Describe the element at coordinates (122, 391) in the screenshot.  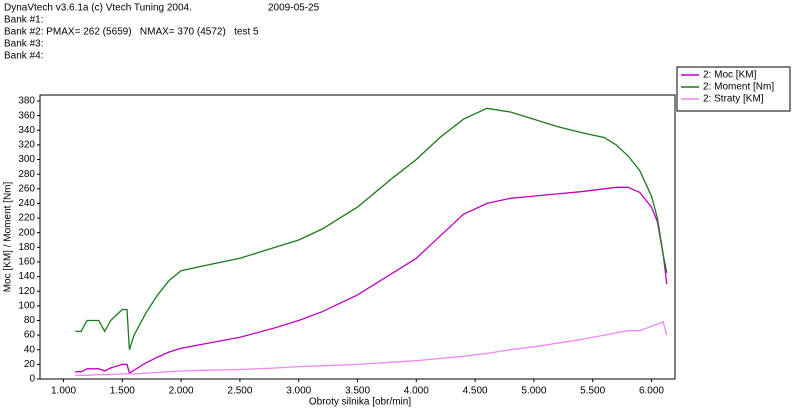
I see `x-tick-label: 1.500` at that location.